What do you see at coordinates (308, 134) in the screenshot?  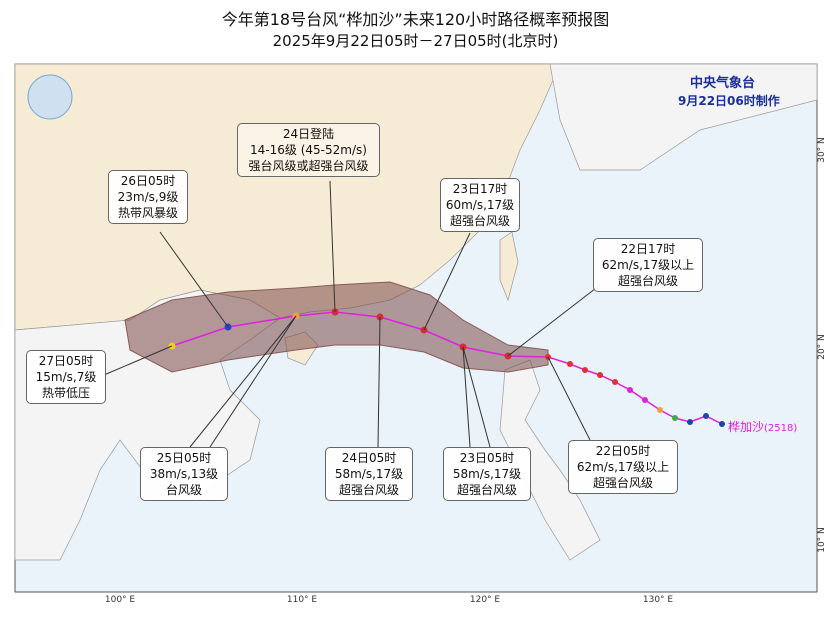 I see `annotation-line: 24日登陆` at bounding box center [308, 134].